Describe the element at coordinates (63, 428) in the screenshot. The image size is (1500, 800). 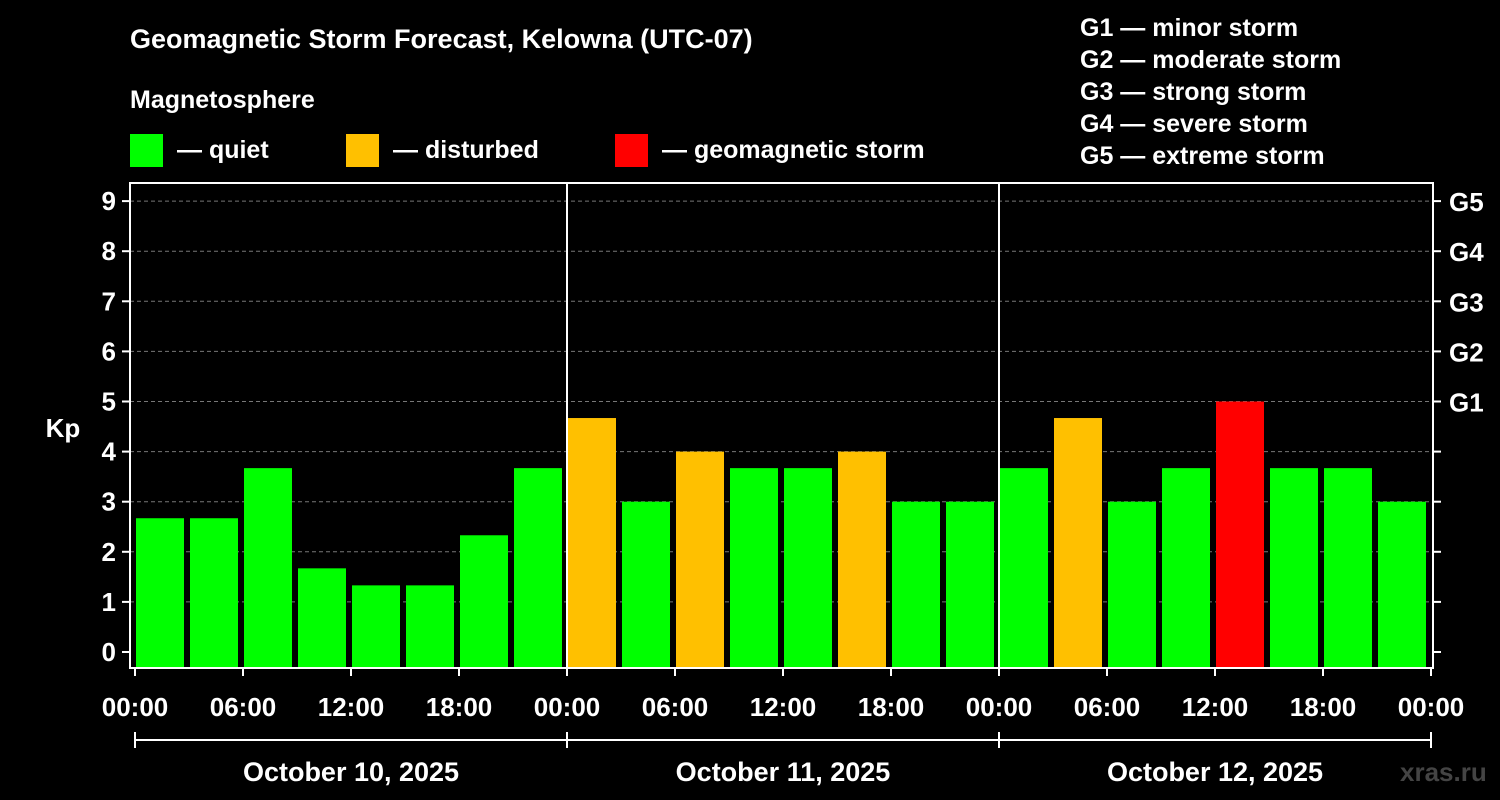
I see `y-axis-label: Kp` at that location.